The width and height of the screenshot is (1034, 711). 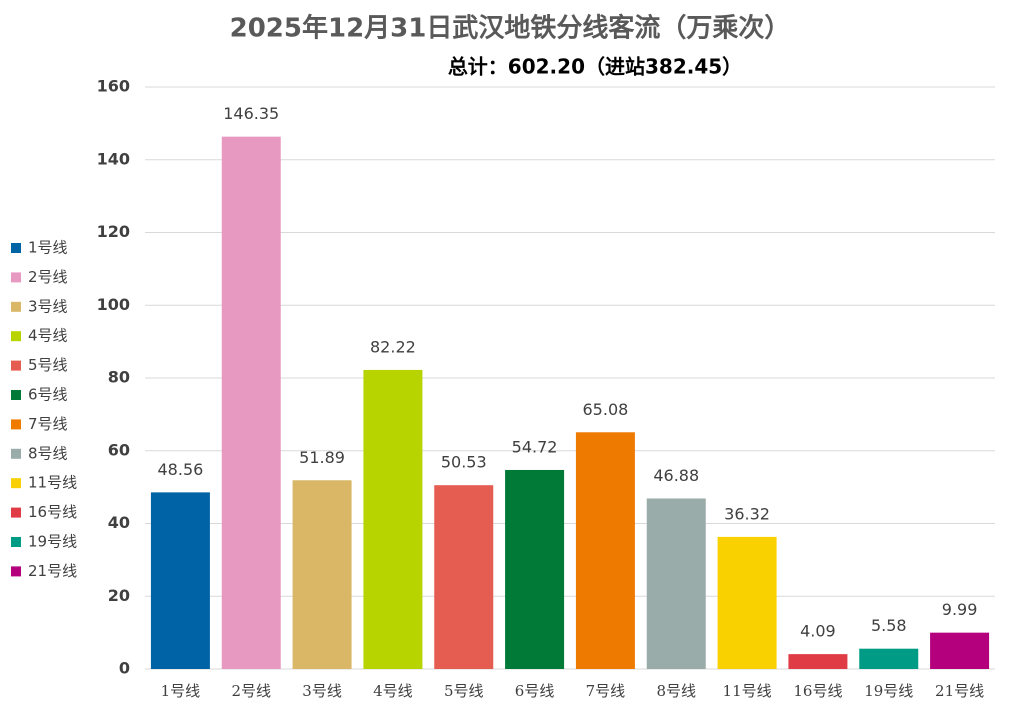 What do you see at coordinates (676, 475) in the screenshot?
I see `value-label: 46.88` at bounding box center [676, 475].